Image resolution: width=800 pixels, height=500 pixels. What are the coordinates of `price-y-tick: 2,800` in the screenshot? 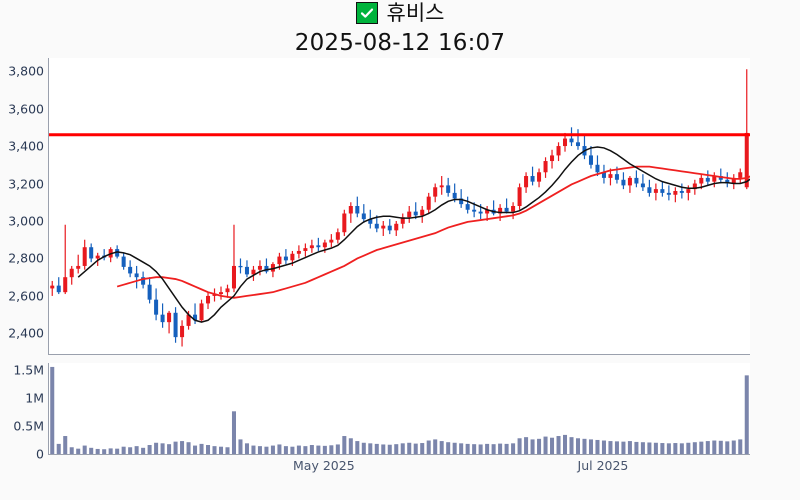 It's located at (26, 258).